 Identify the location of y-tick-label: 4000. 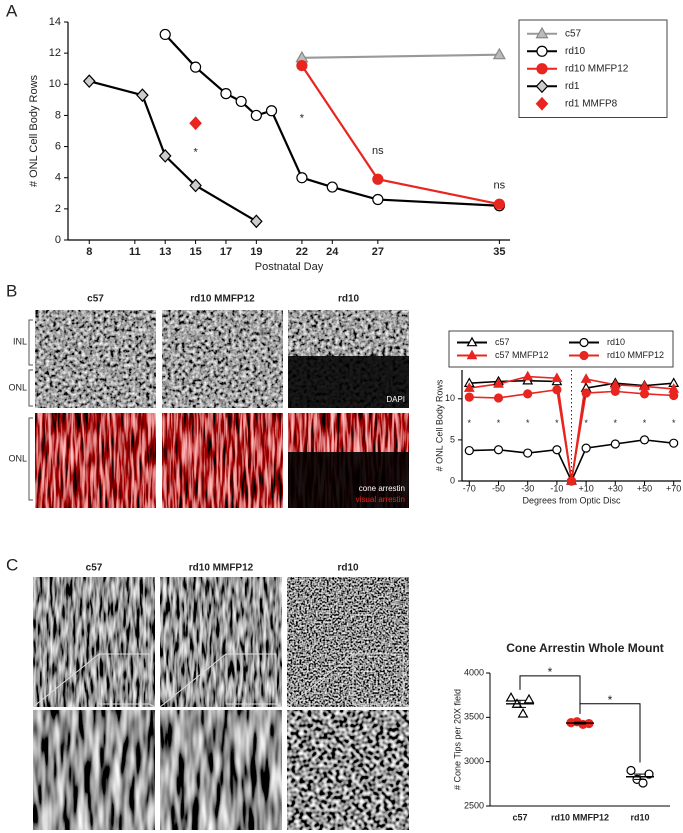
(474, 672).